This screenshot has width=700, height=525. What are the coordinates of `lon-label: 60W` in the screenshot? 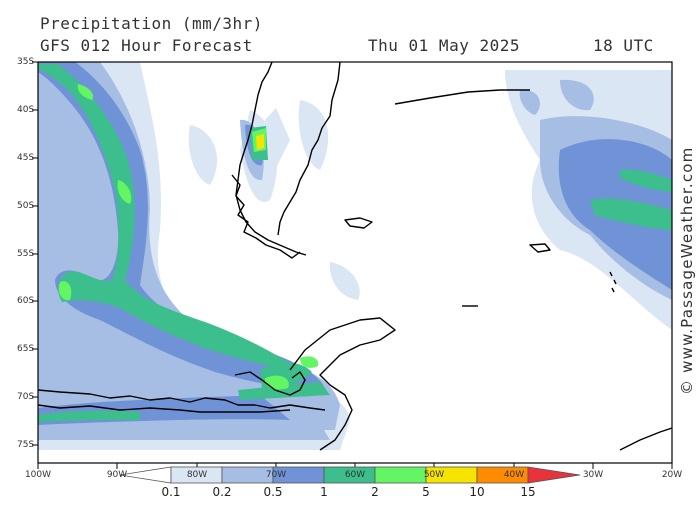 It's located at (355, 475).